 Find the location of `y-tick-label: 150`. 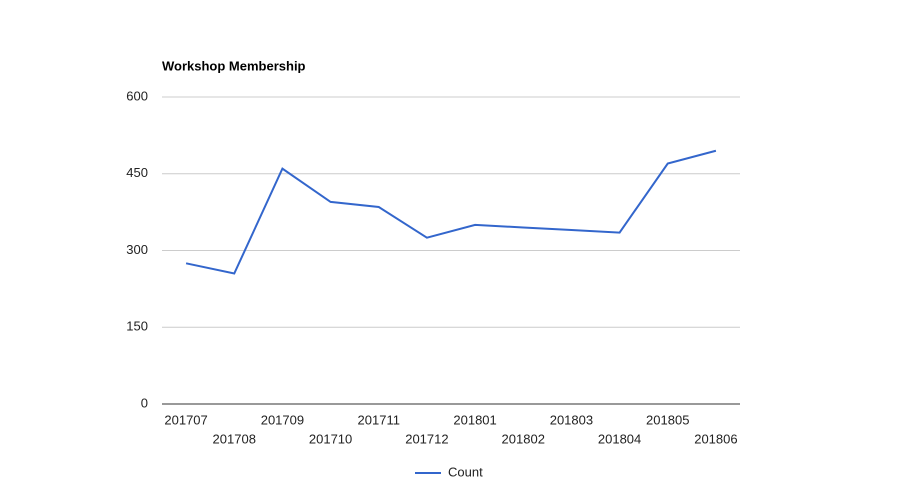

y-tick-label: 150 is located at coordinates (137, 326).